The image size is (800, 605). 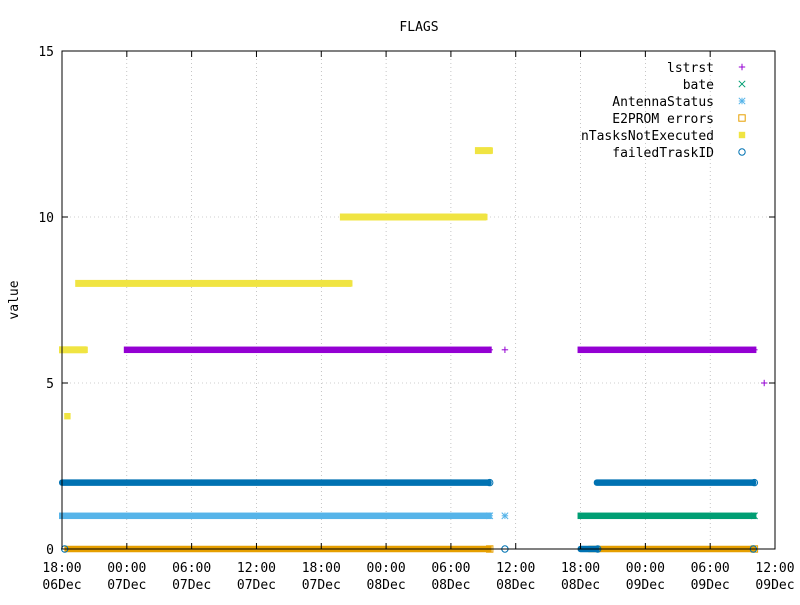 I want to click on legend-label: lstrst, so click(x=690, y=68).